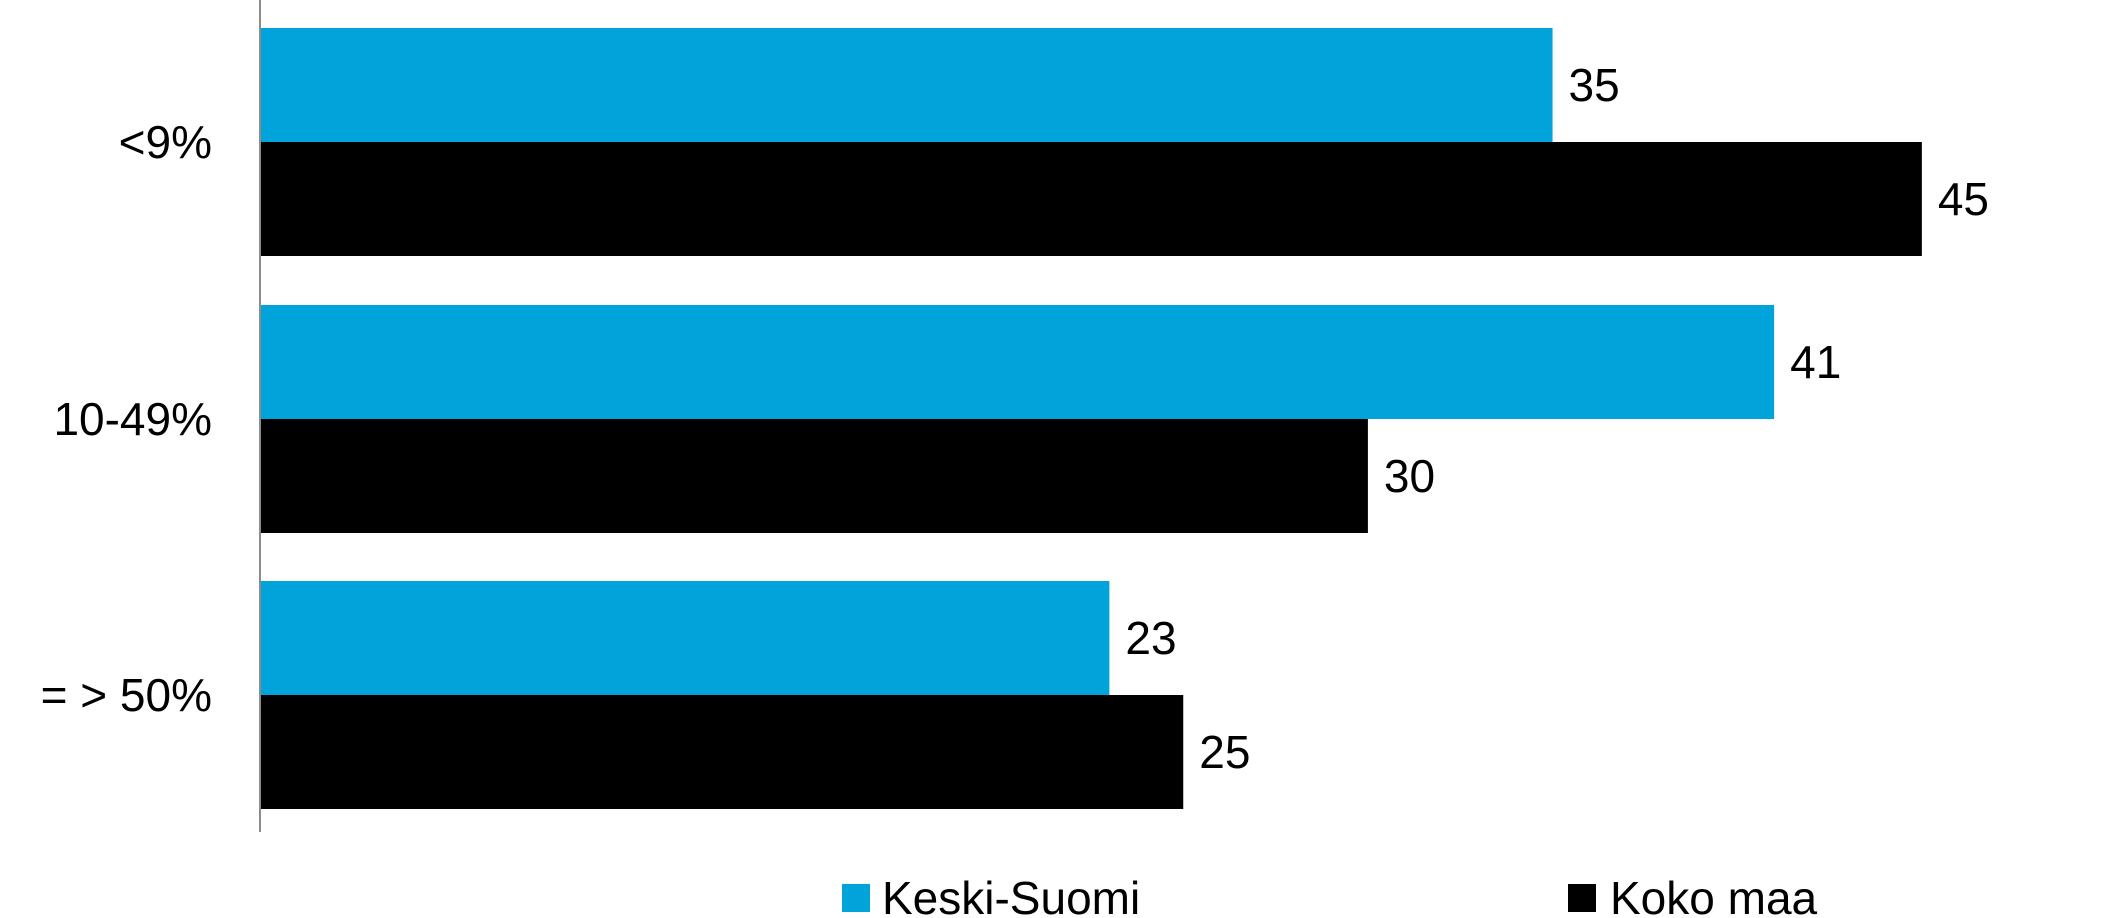  I want to click on data-label: 45, so click(1963, 199).